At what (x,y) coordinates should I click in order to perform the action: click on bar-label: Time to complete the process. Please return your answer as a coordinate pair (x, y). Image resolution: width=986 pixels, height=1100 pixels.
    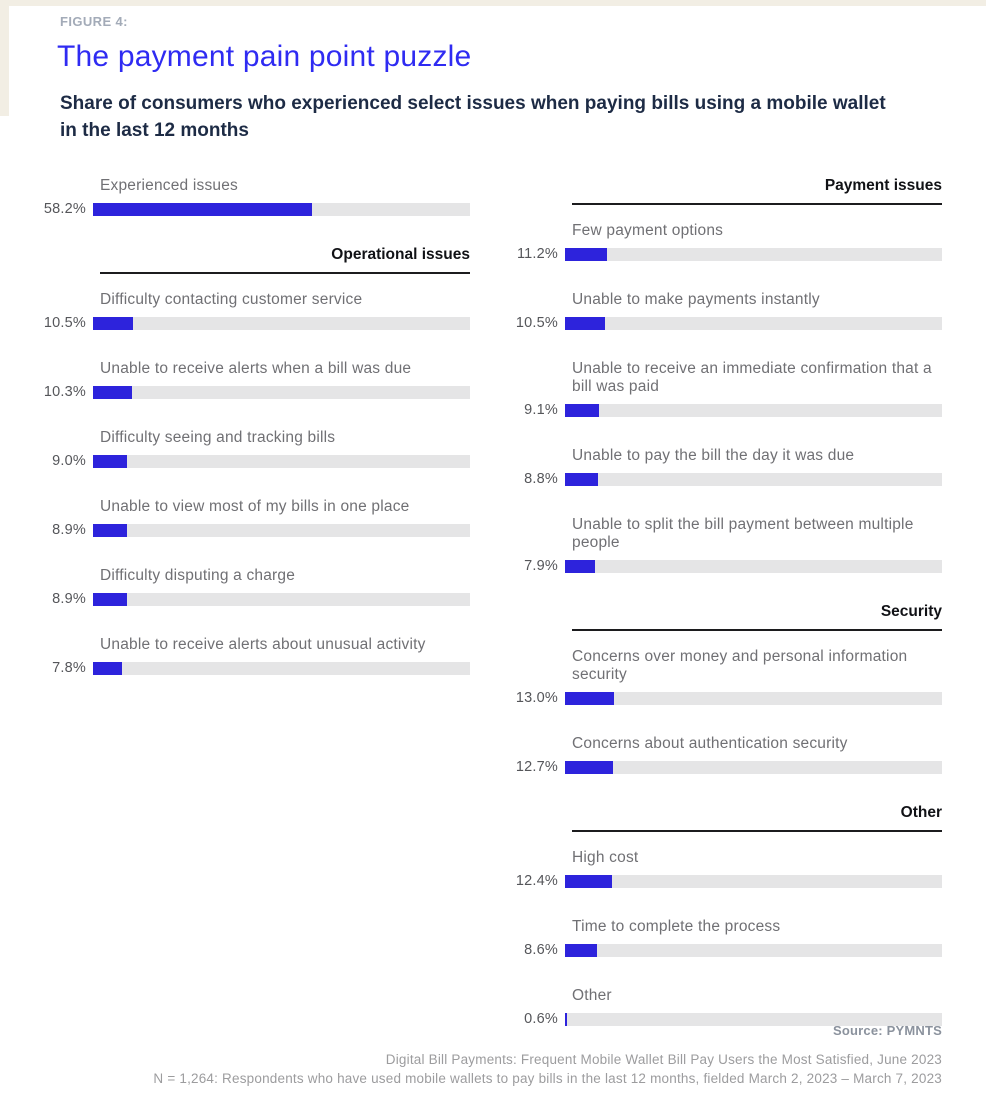
    Looking at the image, I should click on (676, 926).